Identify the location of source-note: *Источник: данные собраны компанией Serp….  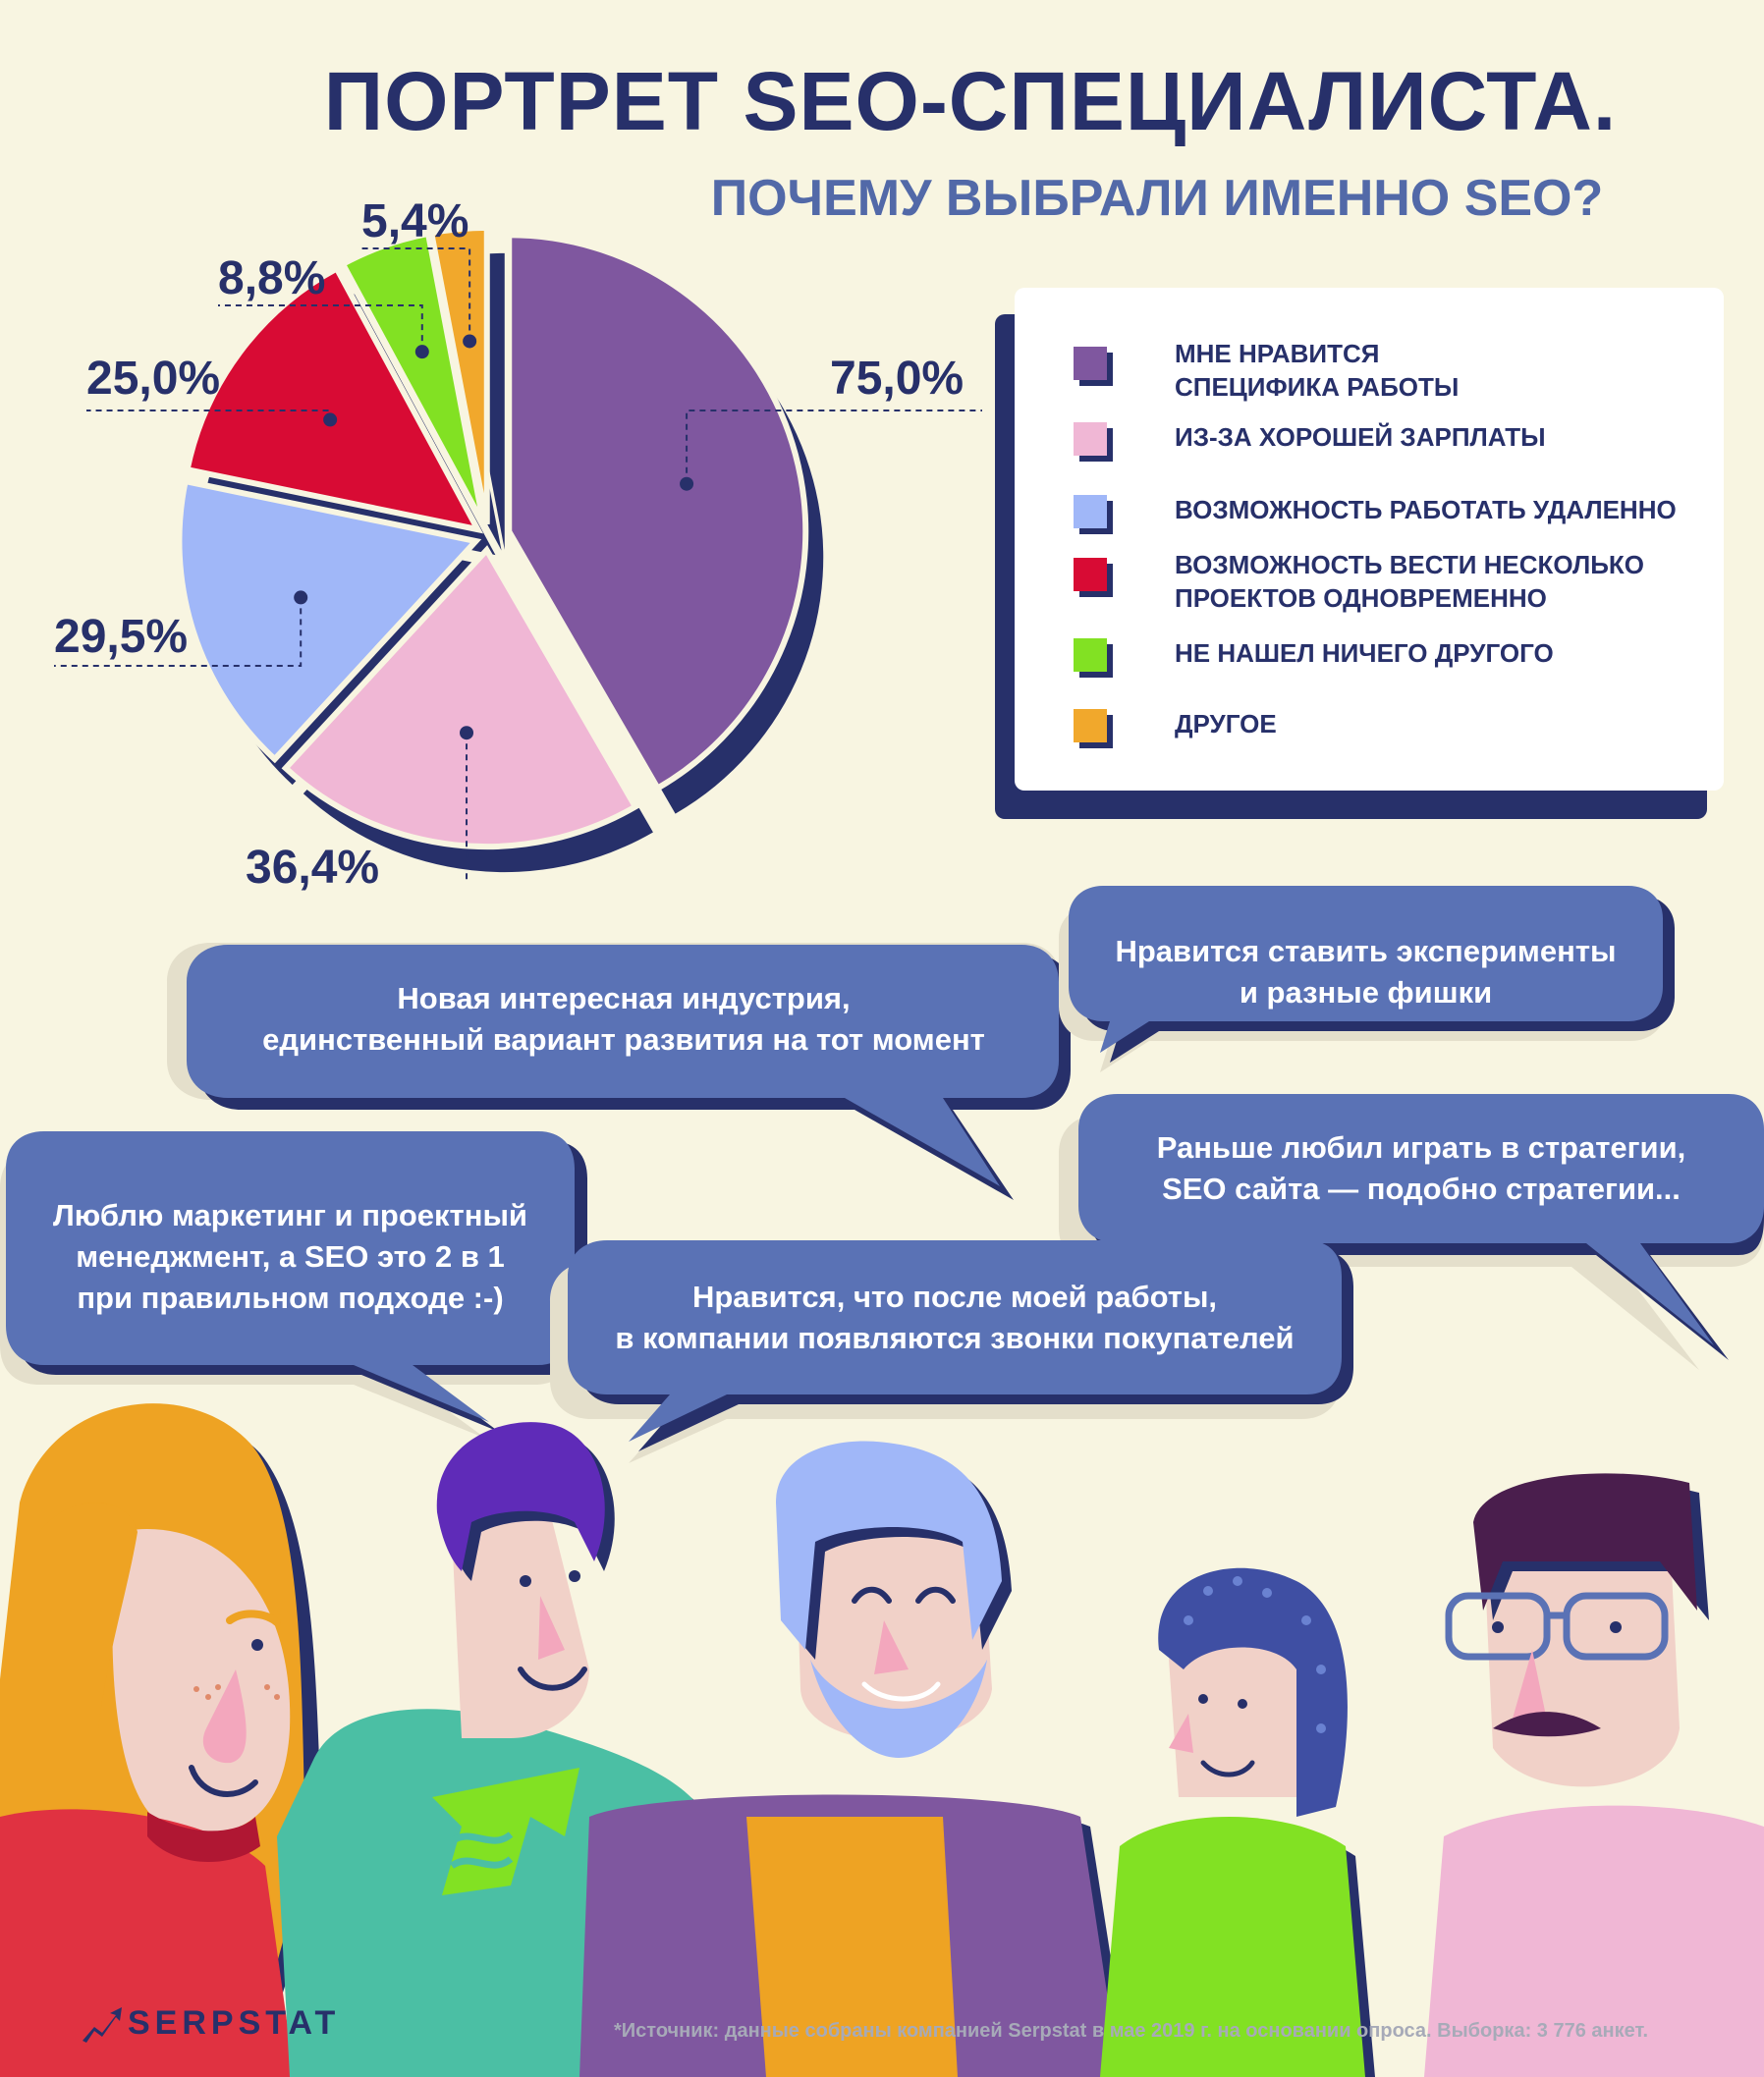
(1131, 2031).